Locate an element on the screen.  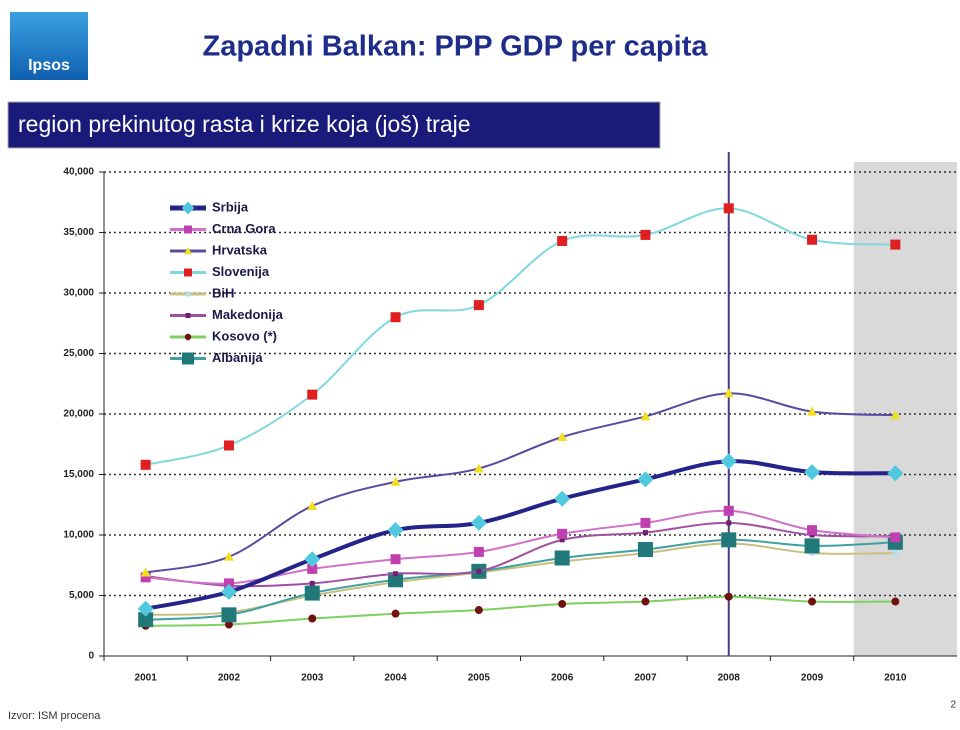
legend-label: Slovenija is located at coordinates (241, 271).